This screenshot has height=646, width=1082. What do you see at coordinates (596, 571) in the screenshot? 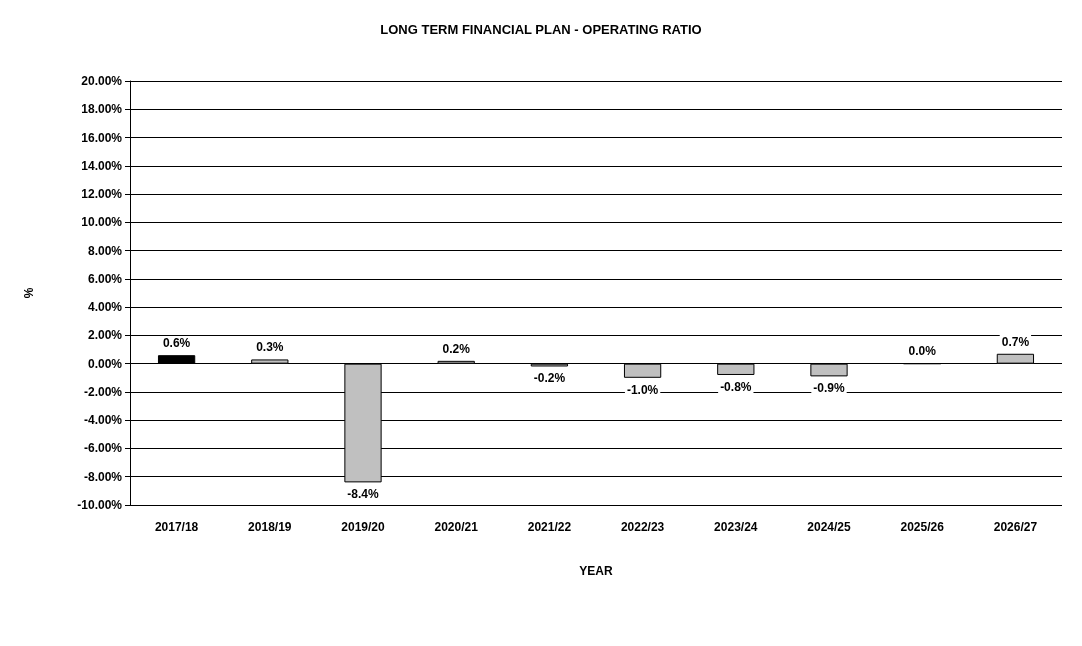
I see `x-axis-title: YEAR` at bounding box center [596, 571].